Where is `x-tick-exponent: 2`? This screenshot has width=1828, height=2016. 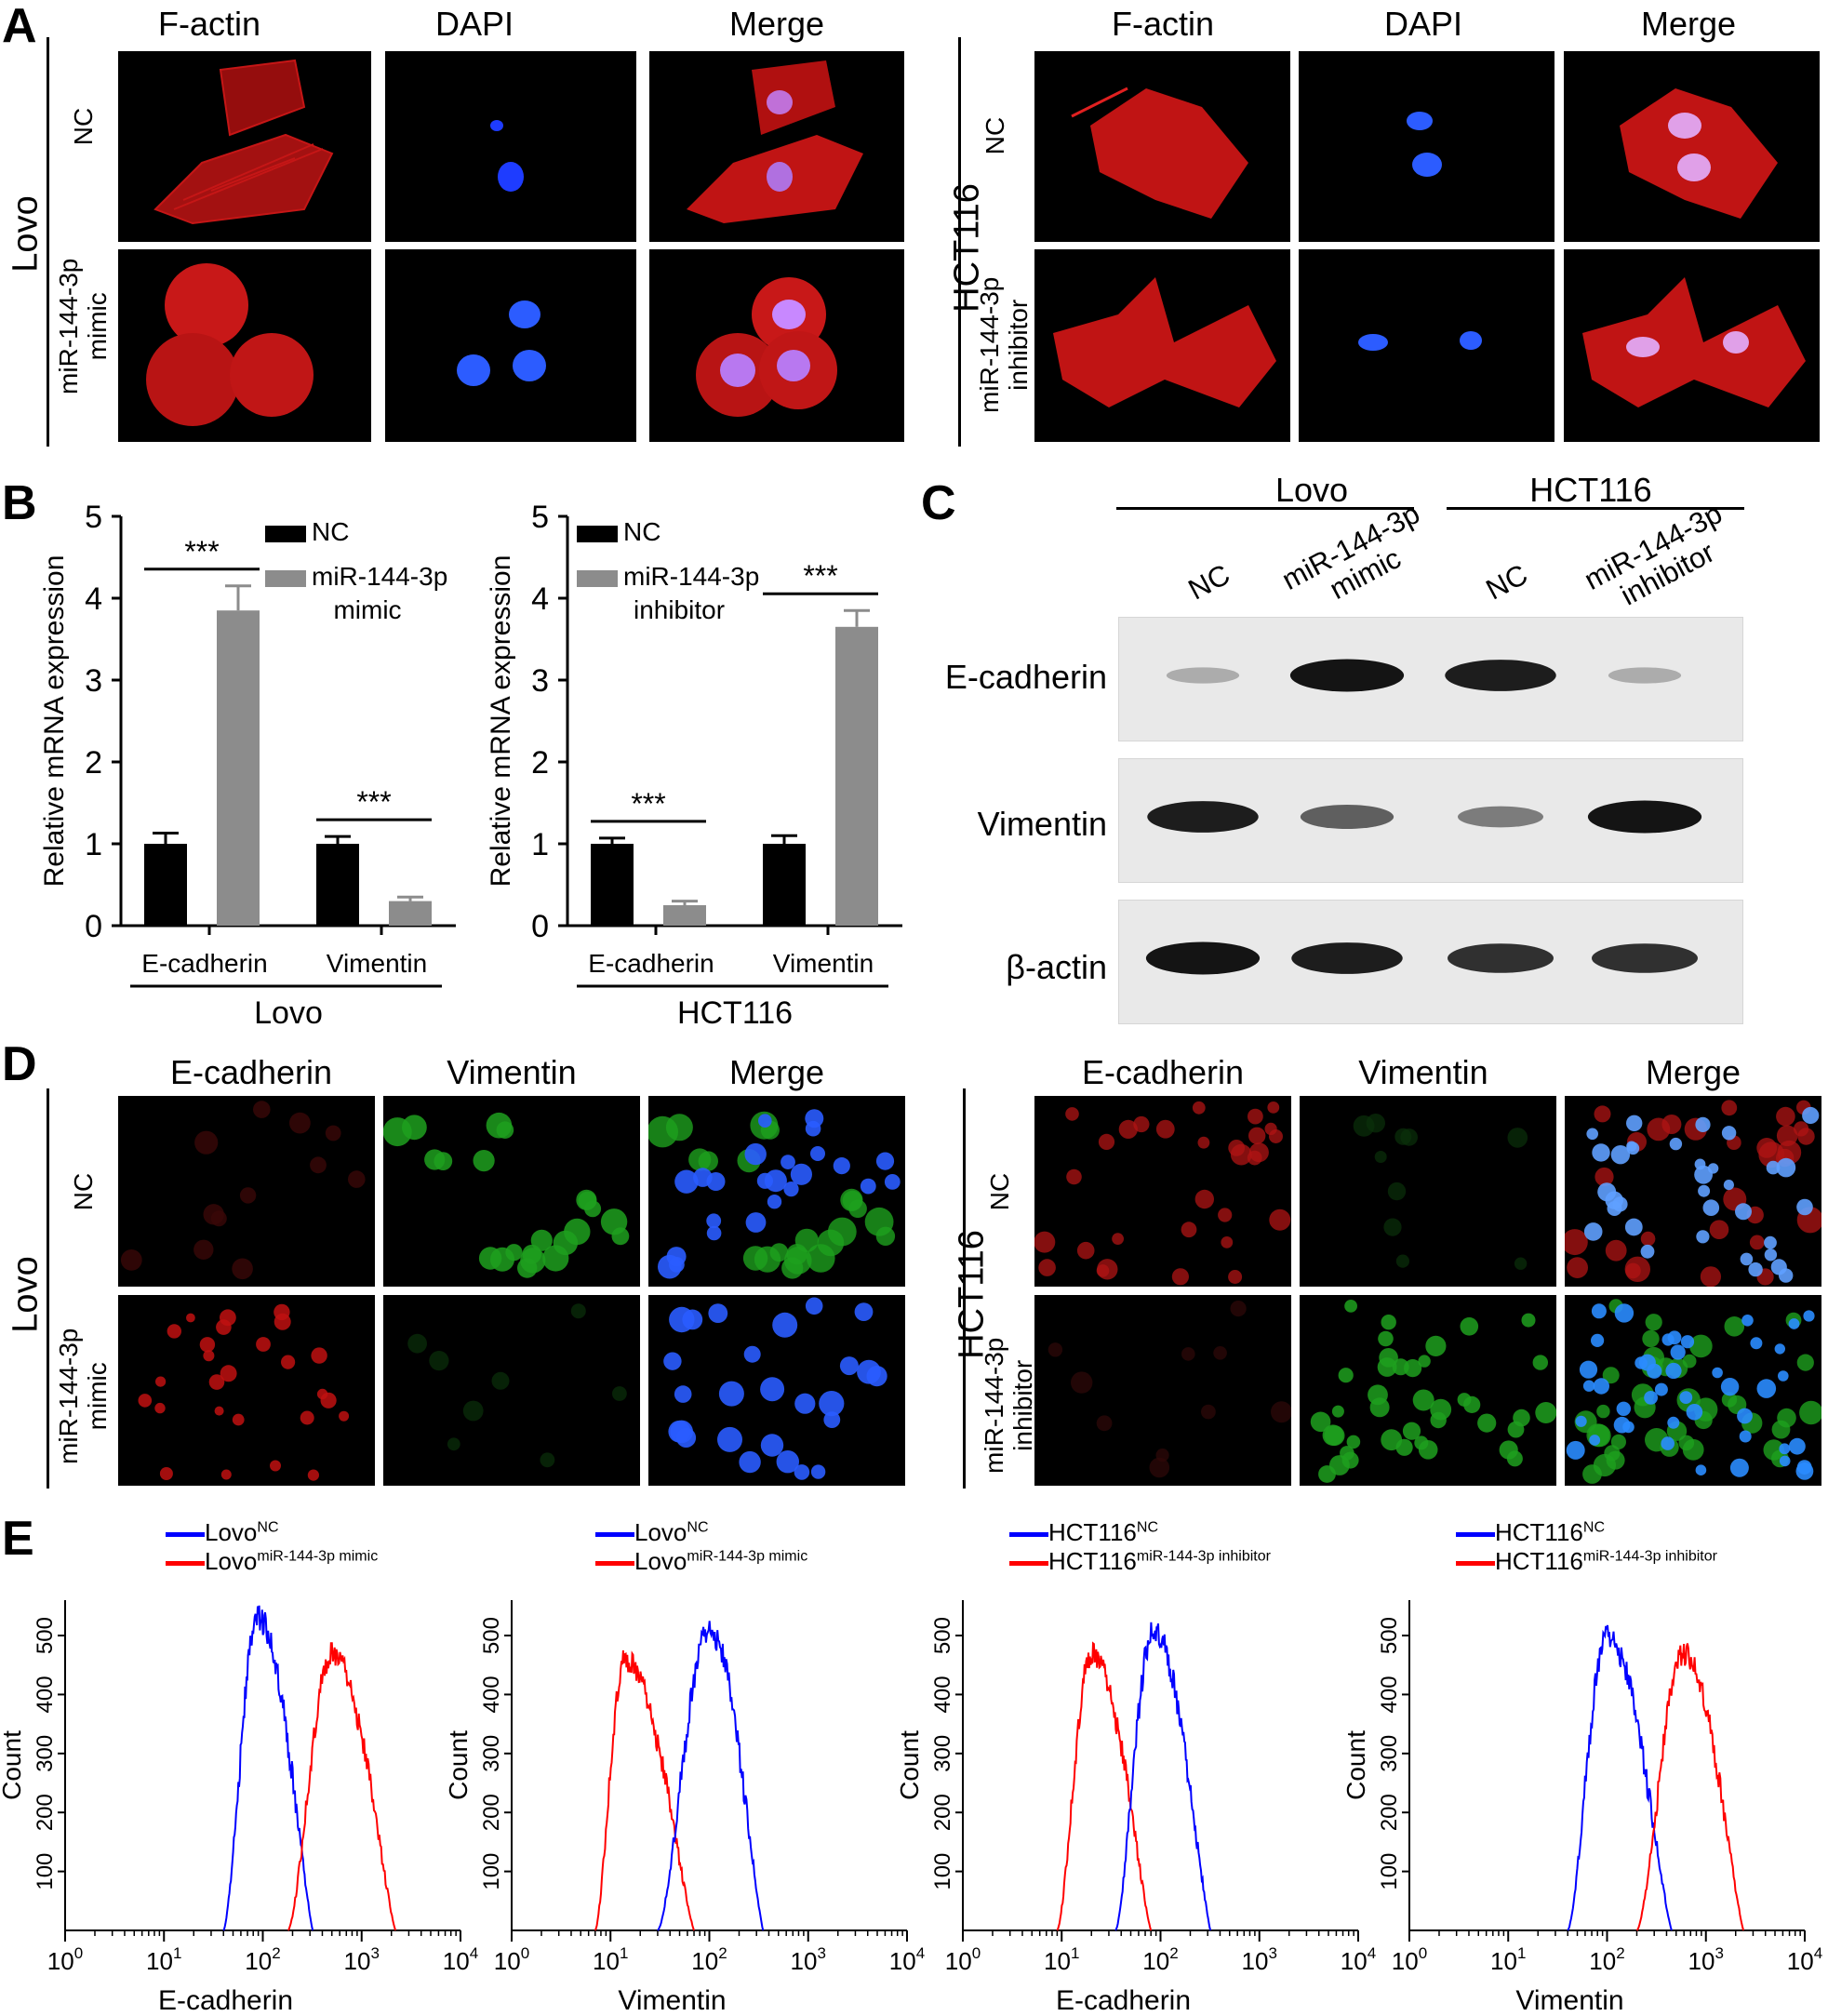
x-tick-exponent: 2 is located at coordinates (1620, 1953).